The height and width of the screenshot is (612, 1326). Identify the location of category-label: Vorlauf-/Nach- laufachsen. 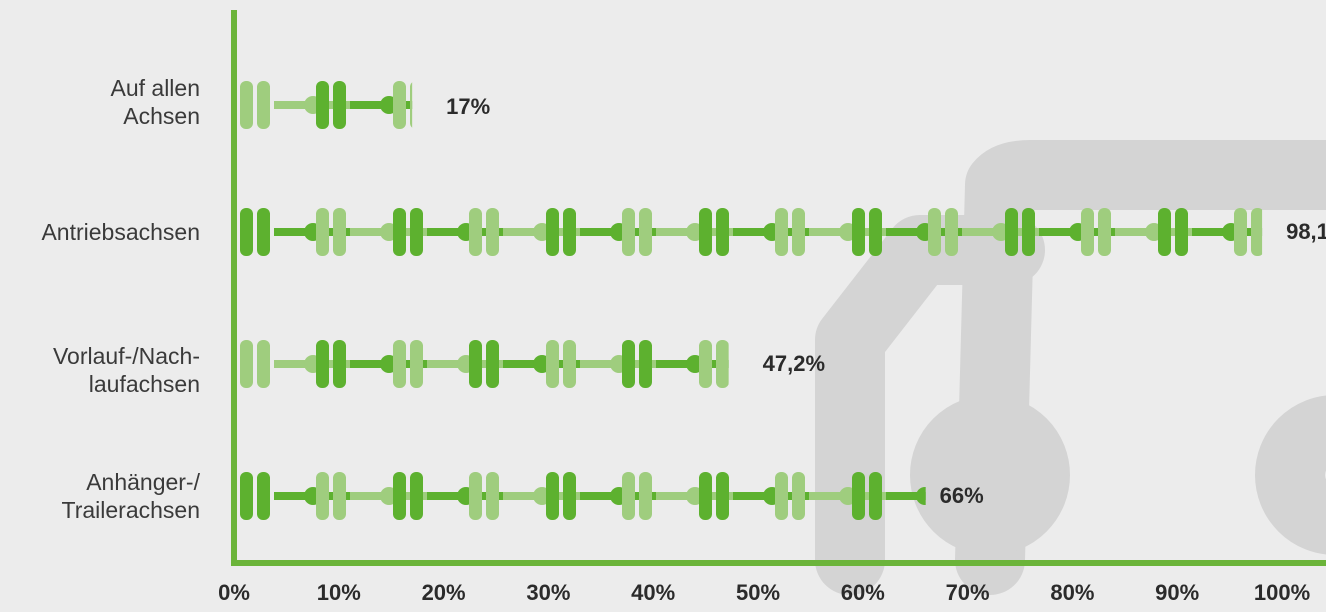
(126, 370).